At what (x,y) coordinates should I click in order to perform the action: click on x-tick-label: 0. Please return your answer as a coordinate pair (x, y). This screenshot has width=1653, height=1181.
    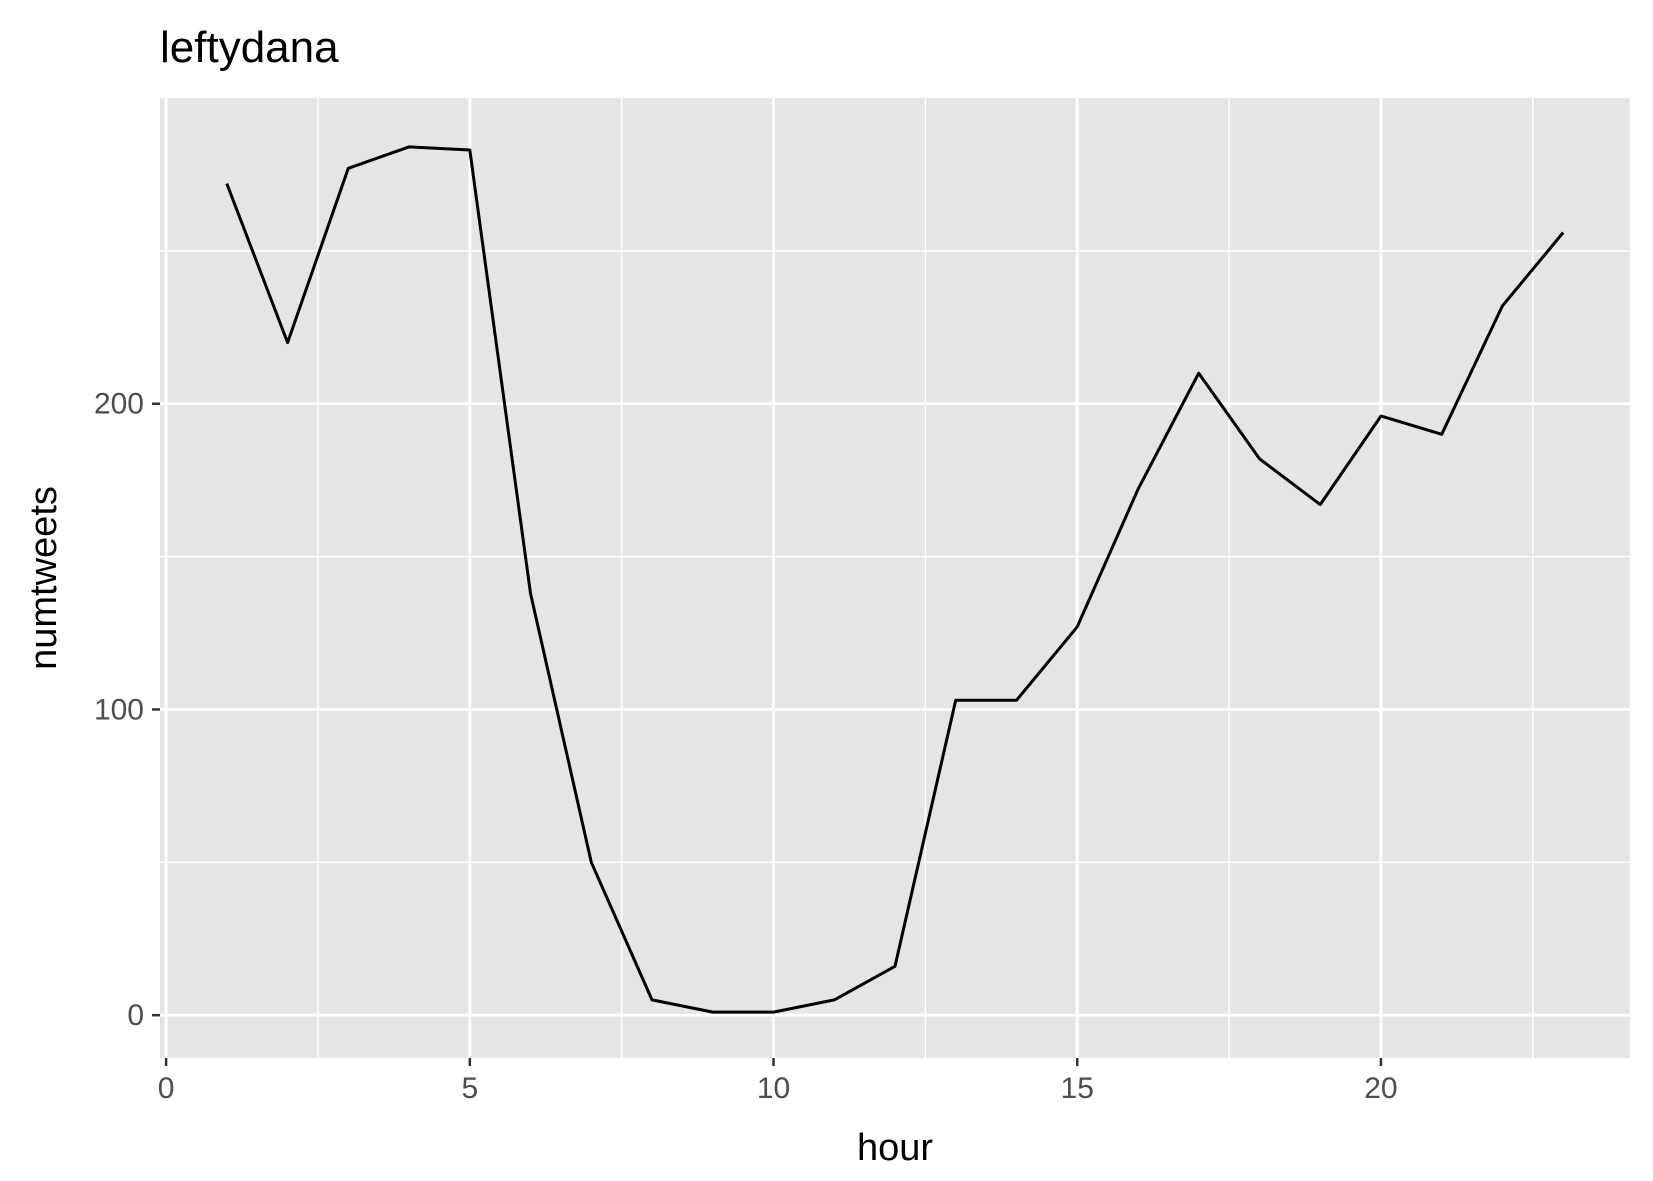
    Looking at the image, I should click on (166, 1088).